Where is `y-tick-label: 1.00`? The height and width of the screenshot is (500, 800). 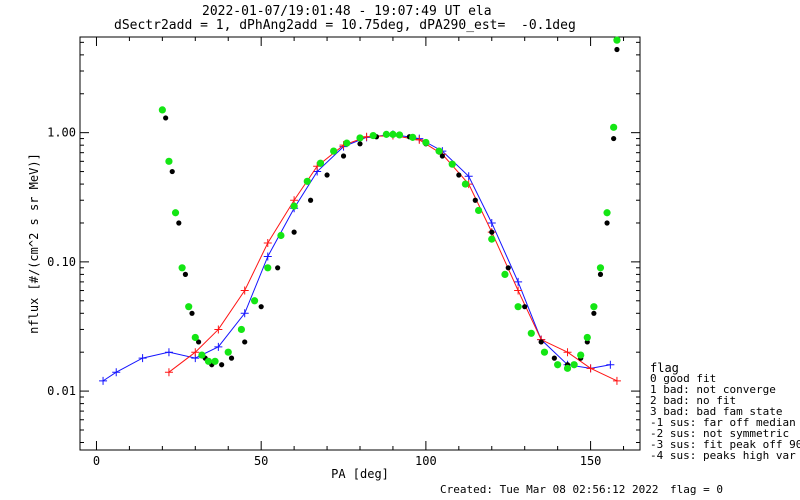 y-tick-label: 1.00 is located at coordinates (61, 133).